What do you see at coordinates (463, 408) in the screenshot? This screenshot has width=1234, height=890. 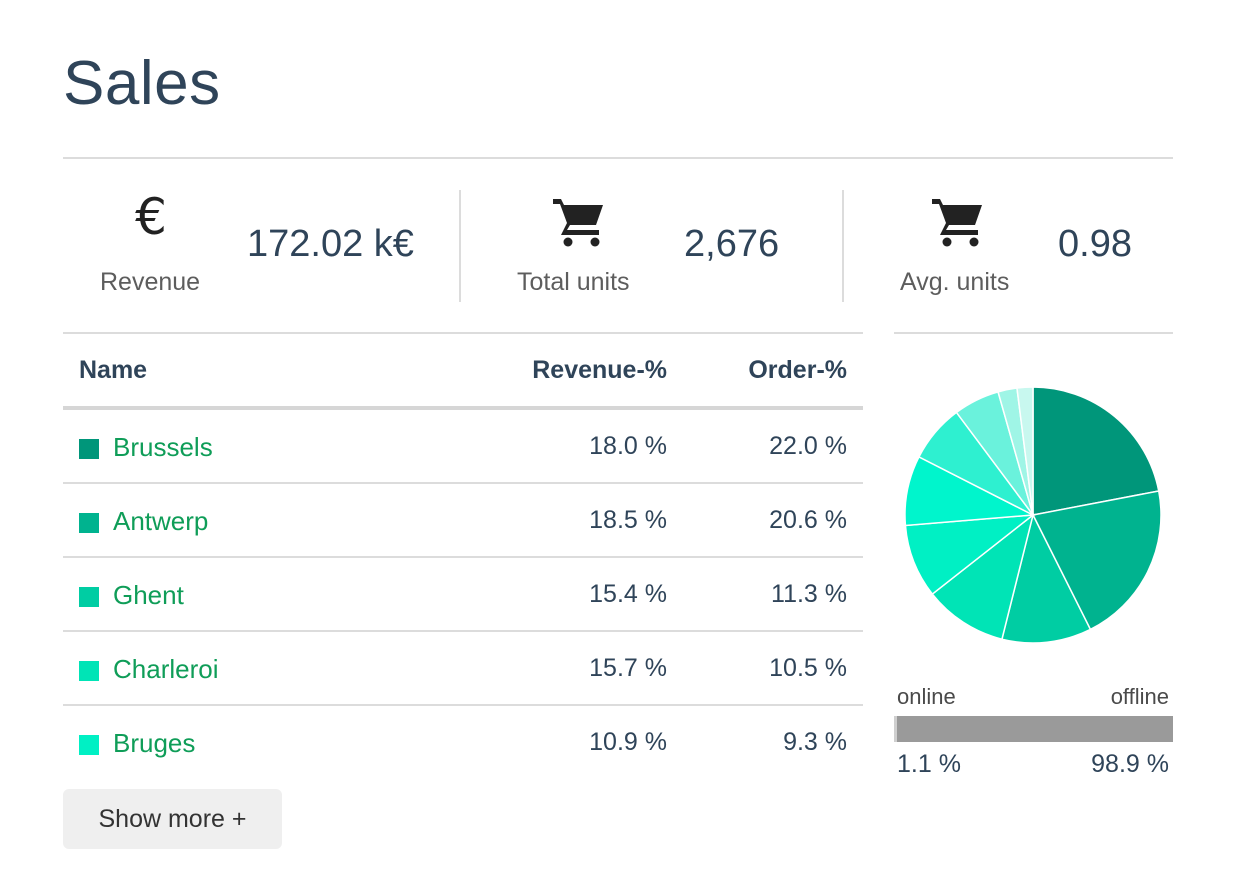 I see `header-divider` at bounding box center [463, 408].